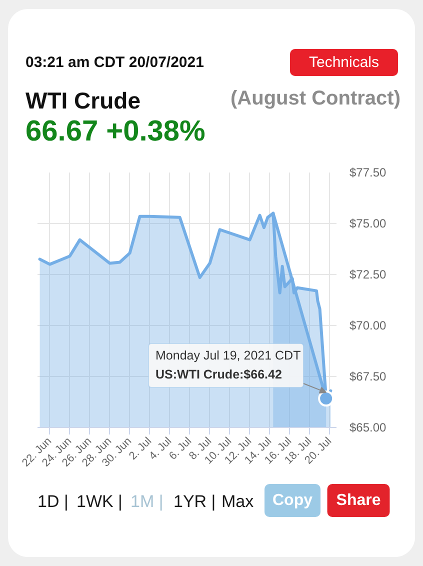 The height and width of the screenshot is (566, 423). What do you see at coordinates (116, 132) in the screenshot?
I see `text: 66.67 +0.38%` at bounding box center [116, 132].